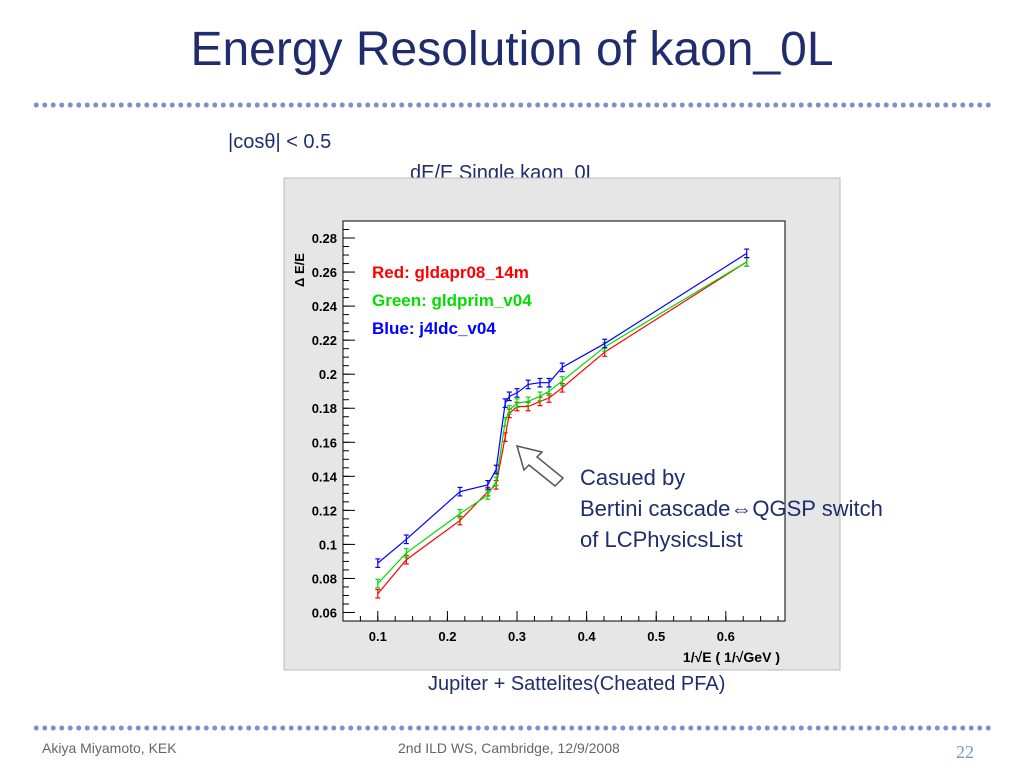 The width and height of the screenshot is (1024, 768). I want to click on legend-entry-1: Green: gldprim_v04, so click(452, 300).